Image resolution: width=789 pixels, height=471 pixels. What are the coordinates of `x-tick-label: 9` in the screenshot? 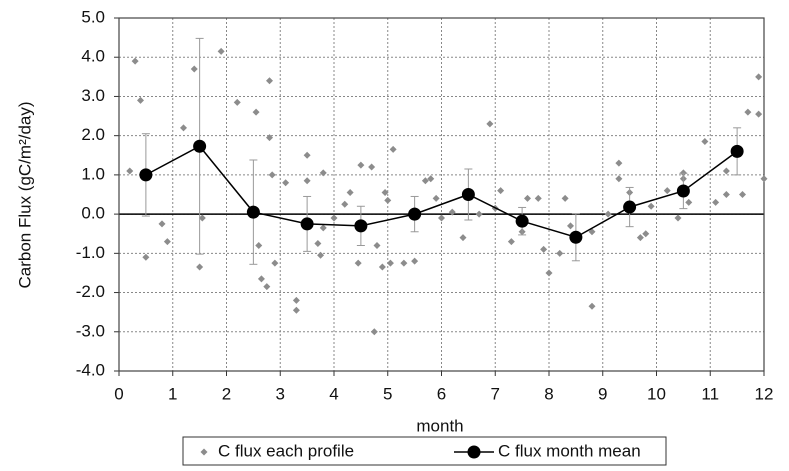 It's located at (602, 393).